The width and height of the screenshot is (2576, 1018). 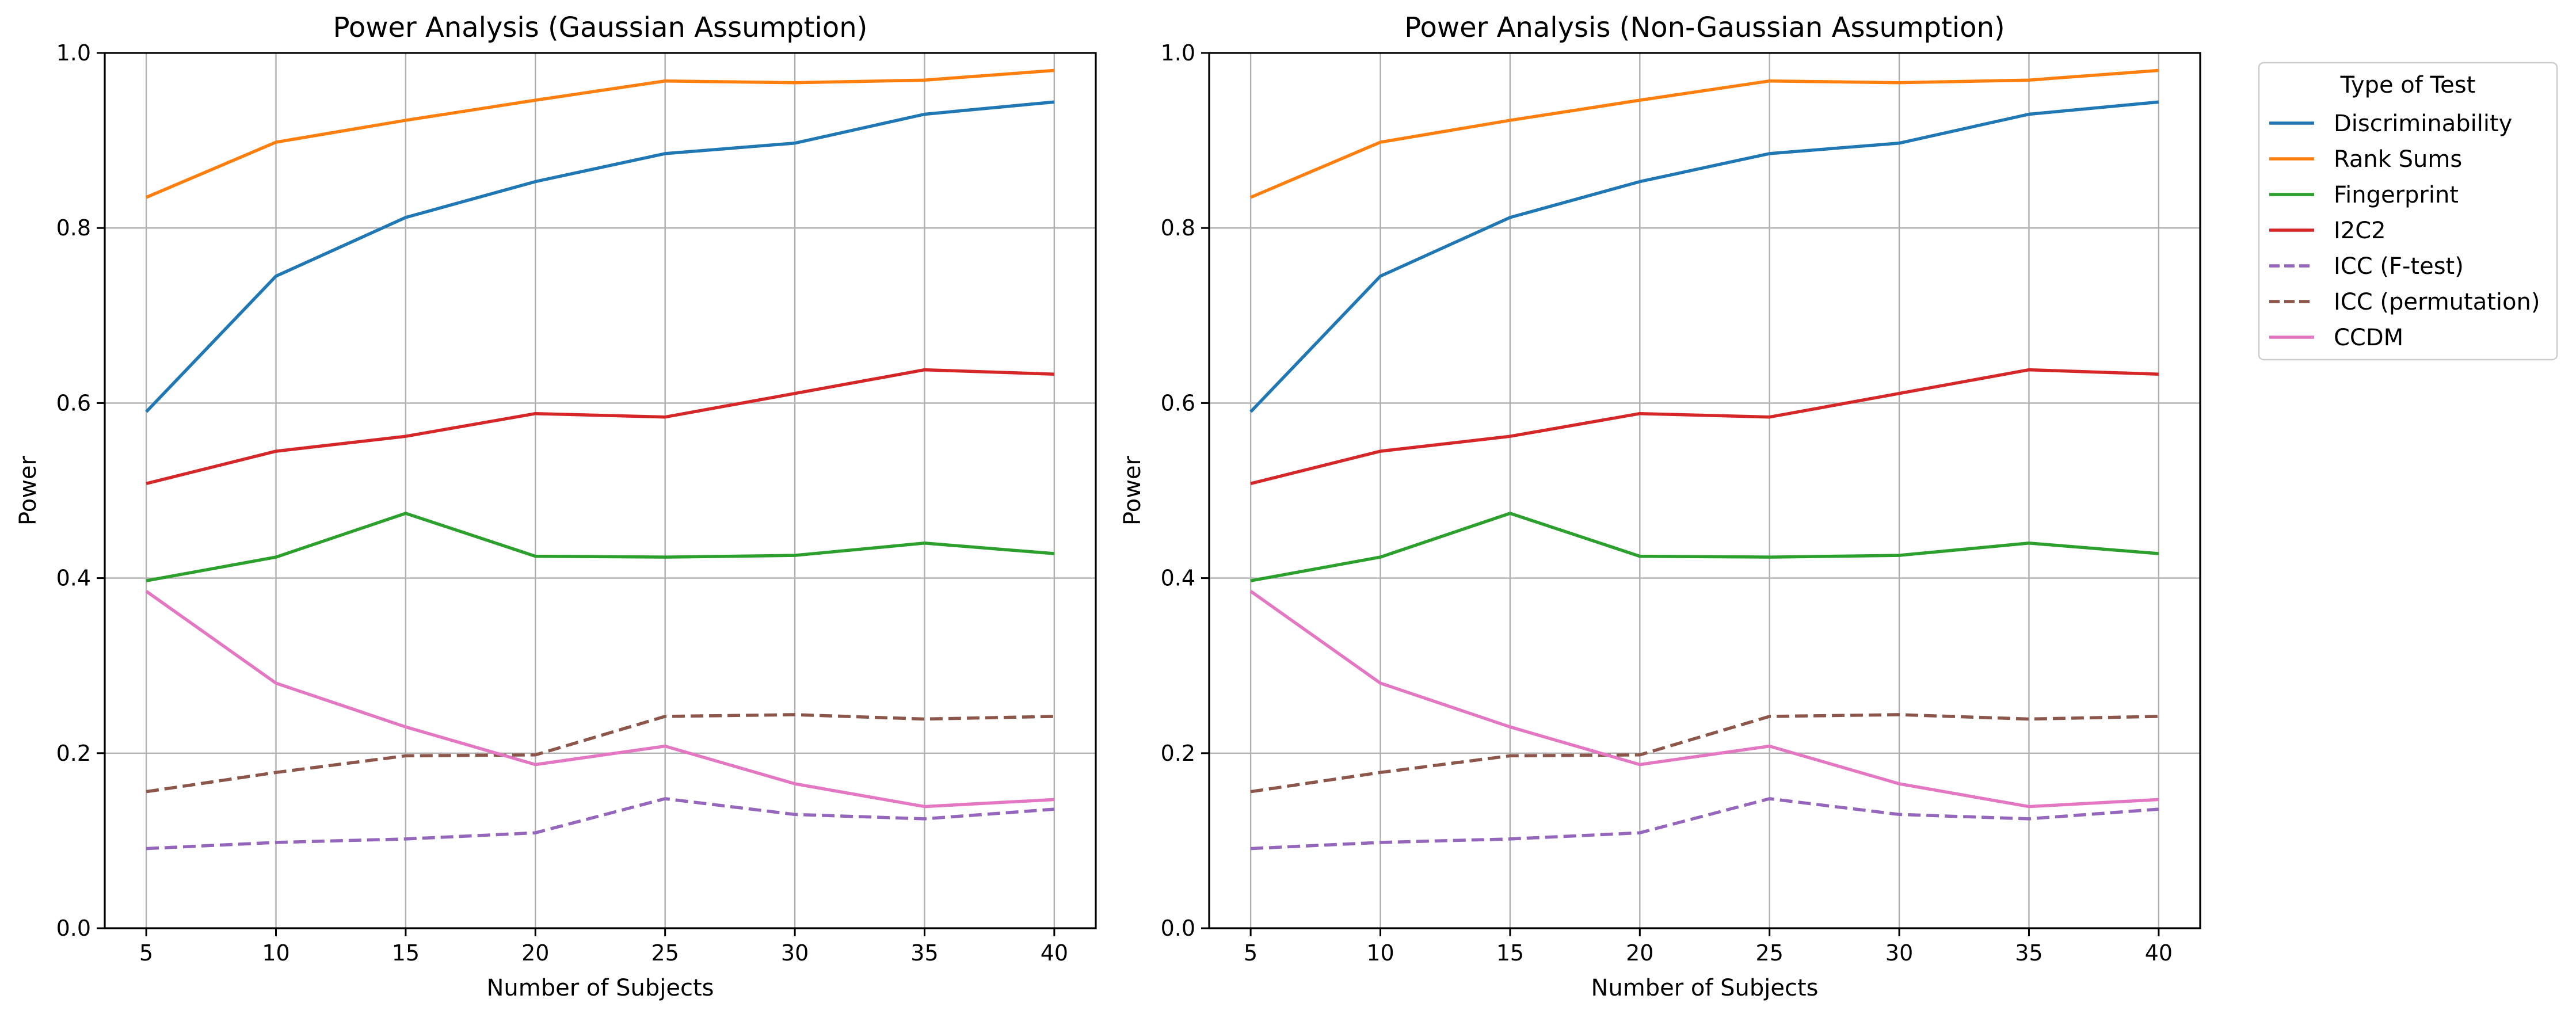 What do you see at coordinates (2399, 266) in the screenshot?
I see `legend-label: ICC (F-test)` at bounding box center [2399, 266].